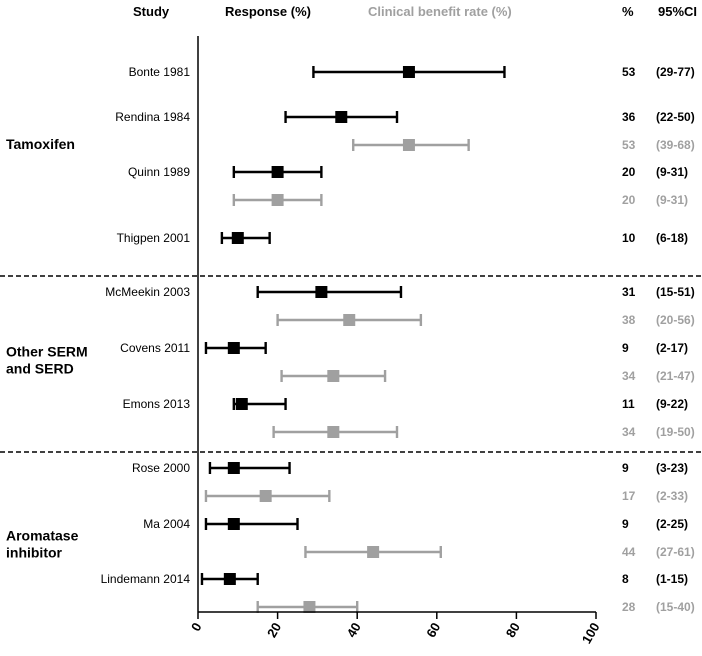 The image size is (702, 656). What do you see at coordinates (675, 432) in the screenshot?
I see `cbr-ci-ci: (19-50)` at bounding box center [675, 432].